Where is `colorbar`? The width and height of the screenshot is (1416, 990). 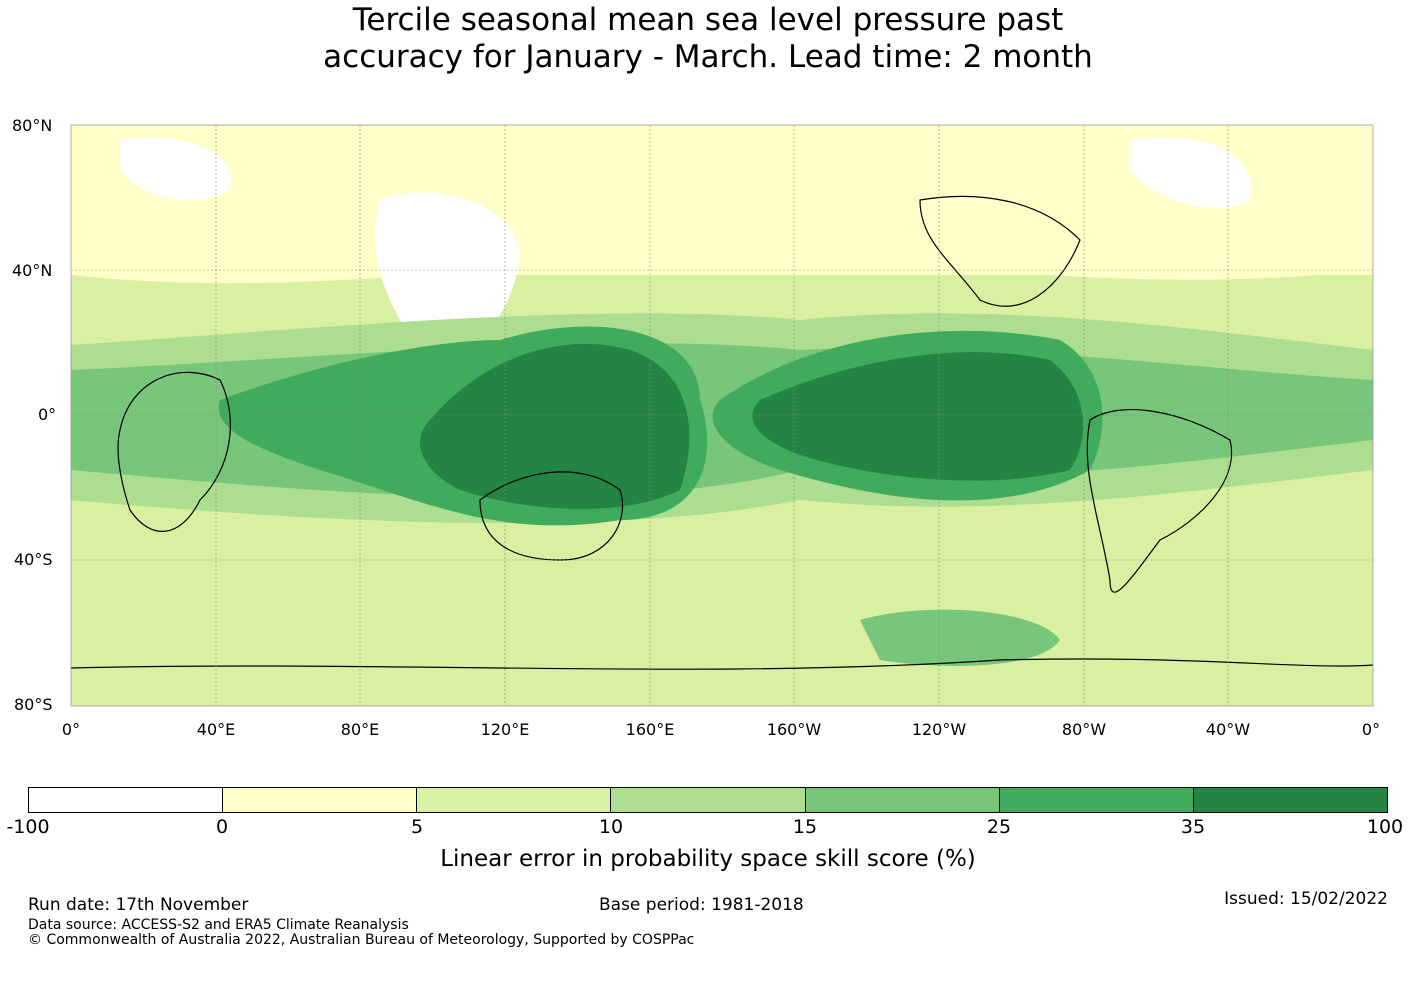 colorbar is located at coordinates (708, 800).